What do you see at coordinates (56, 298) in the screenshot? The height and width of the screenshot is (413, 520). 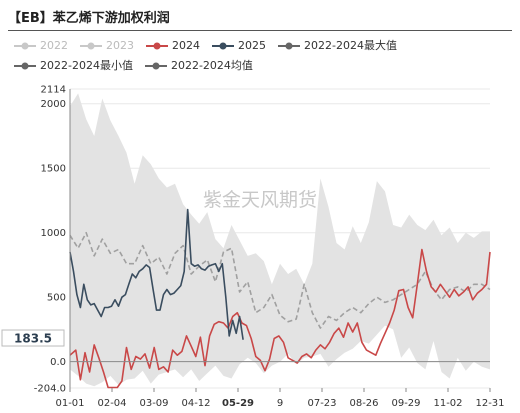 I see `y-tick-label: 500` at bounding box center [56, 298].